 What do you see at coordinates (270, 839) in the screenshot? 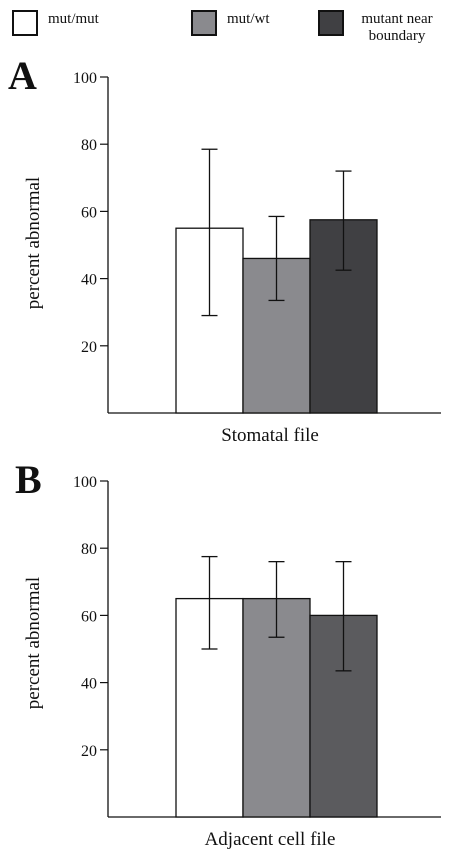
I see `panel-b-xlabel: Adjacent cell file` at bounding box center [270, 839].